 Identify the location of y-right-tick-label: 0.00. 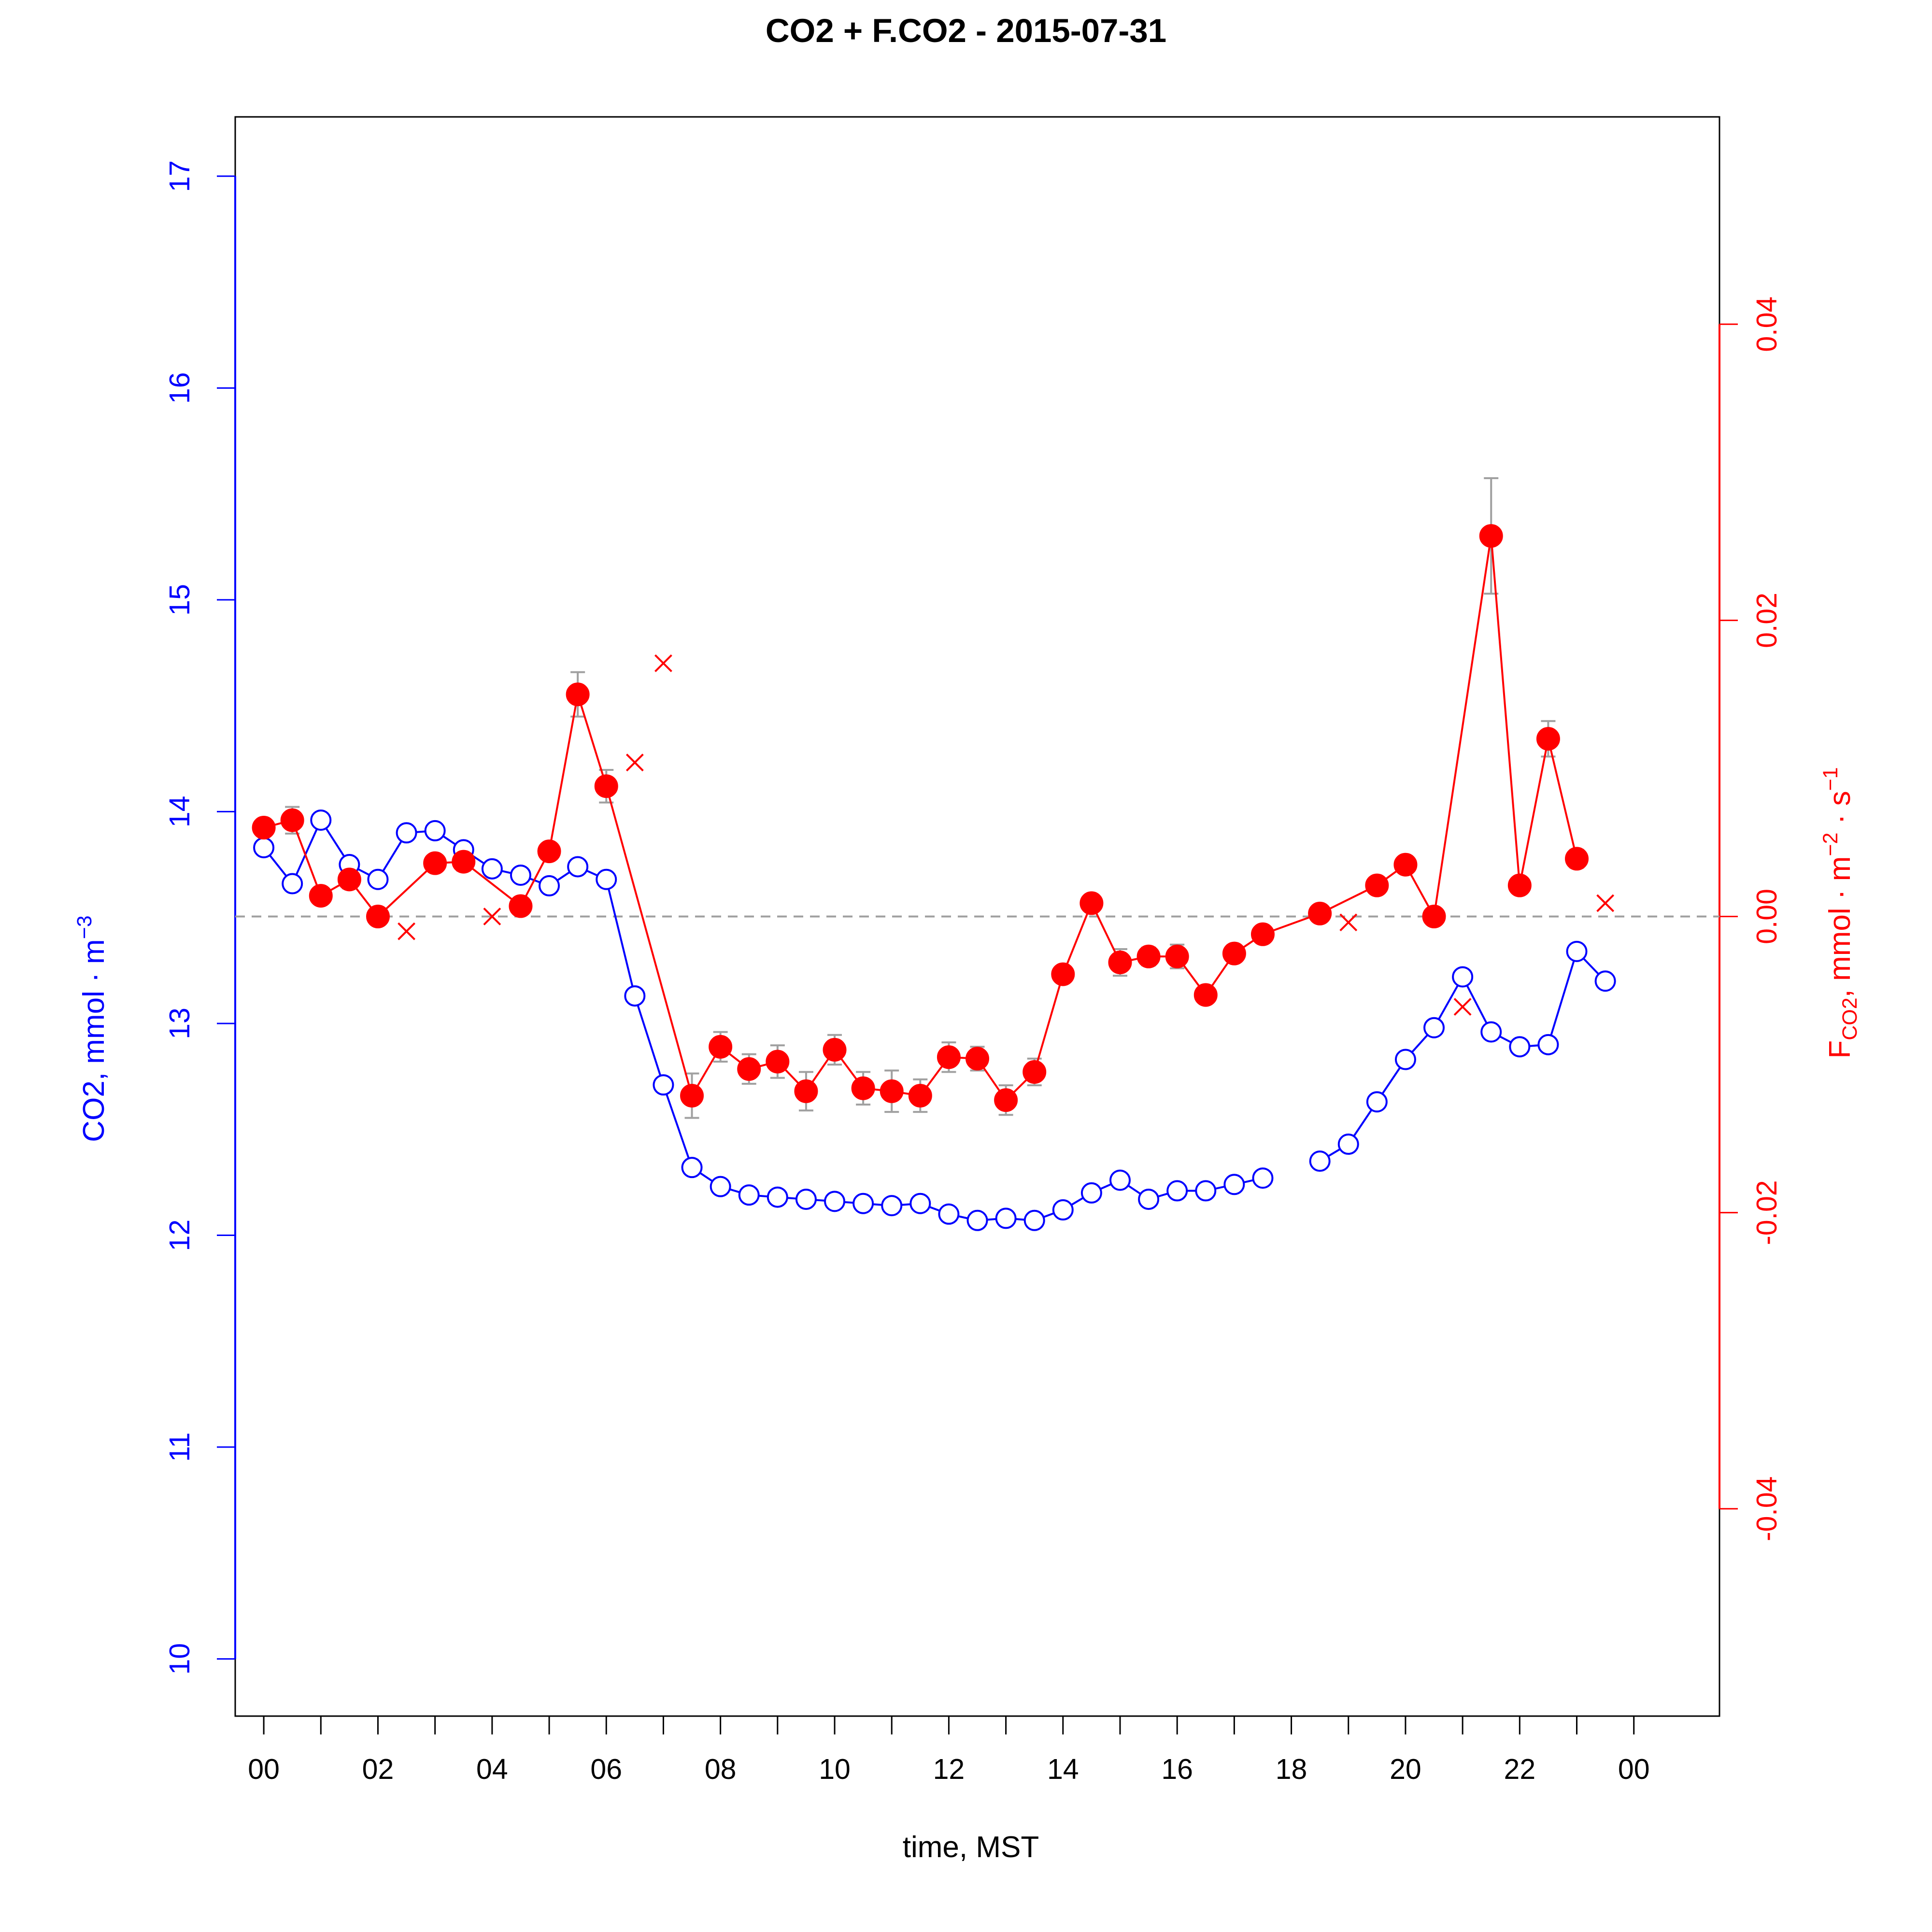
(1767, 916).